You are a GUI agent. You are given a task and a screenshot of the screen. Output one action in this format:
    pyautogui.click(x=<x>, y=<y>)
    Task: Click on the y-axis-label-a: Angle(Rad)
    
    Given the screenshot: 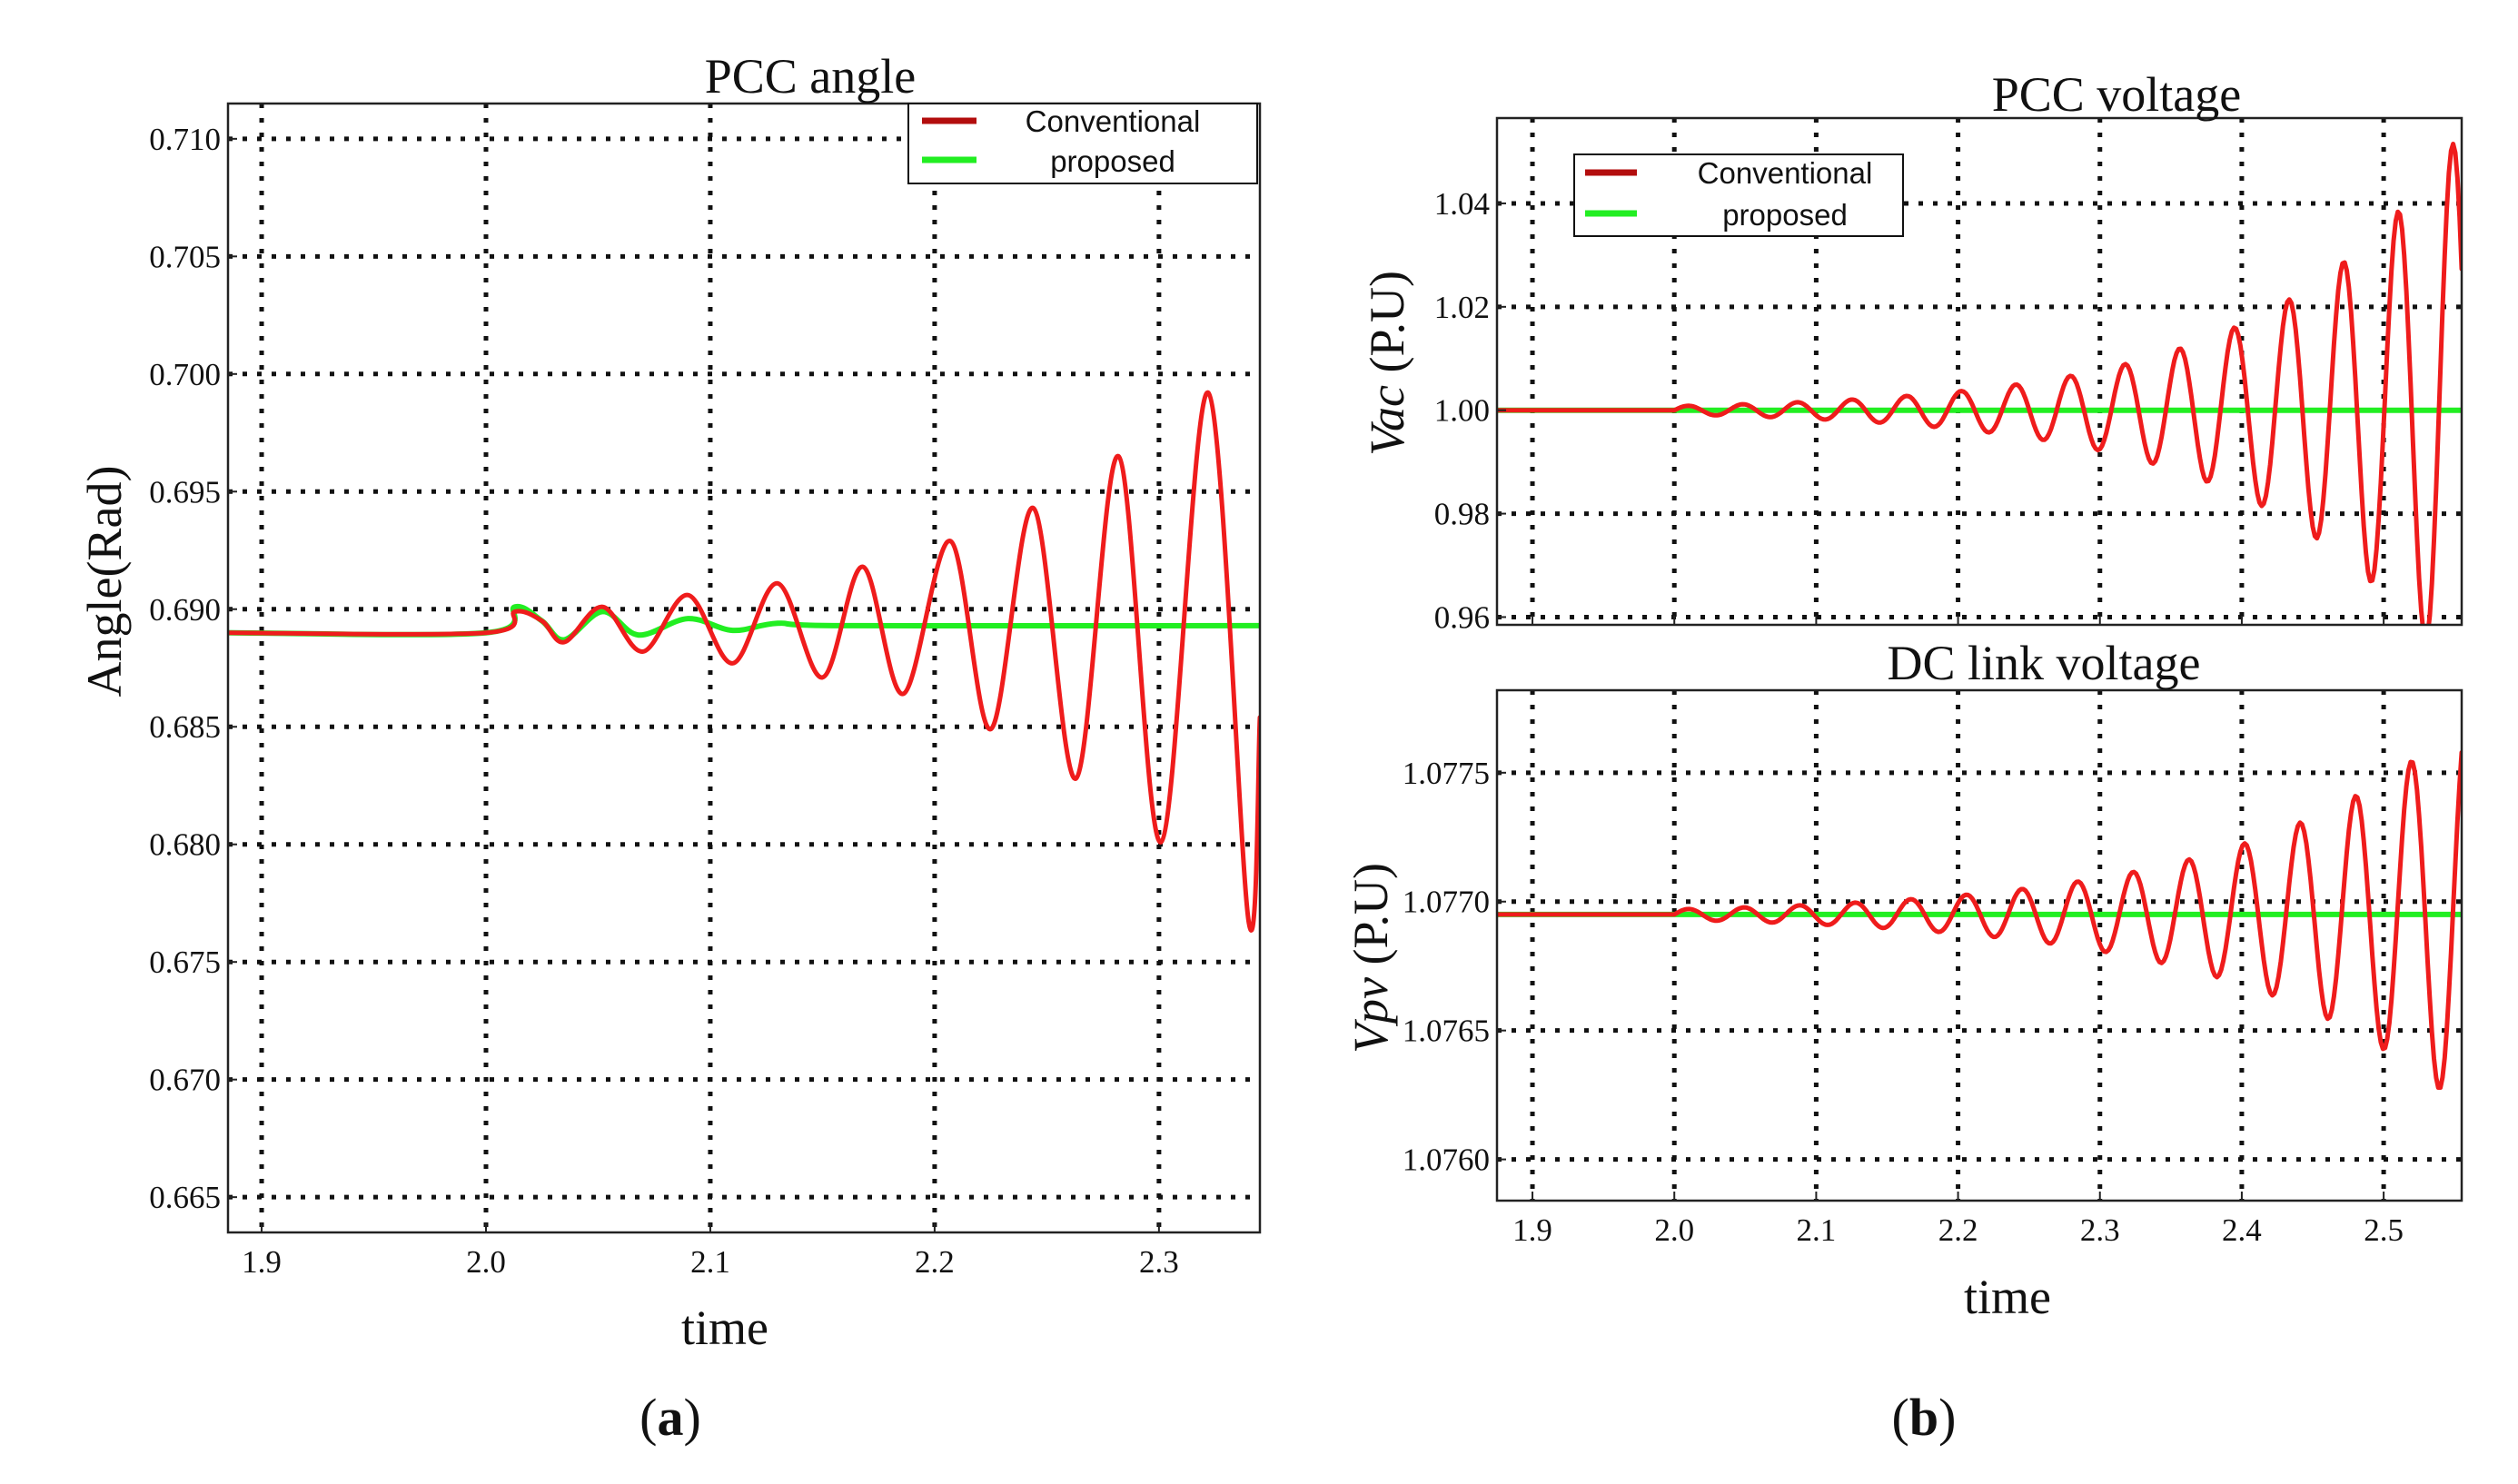 What is the action you would take?
    pyautogui.click(x=104, y=581)
    